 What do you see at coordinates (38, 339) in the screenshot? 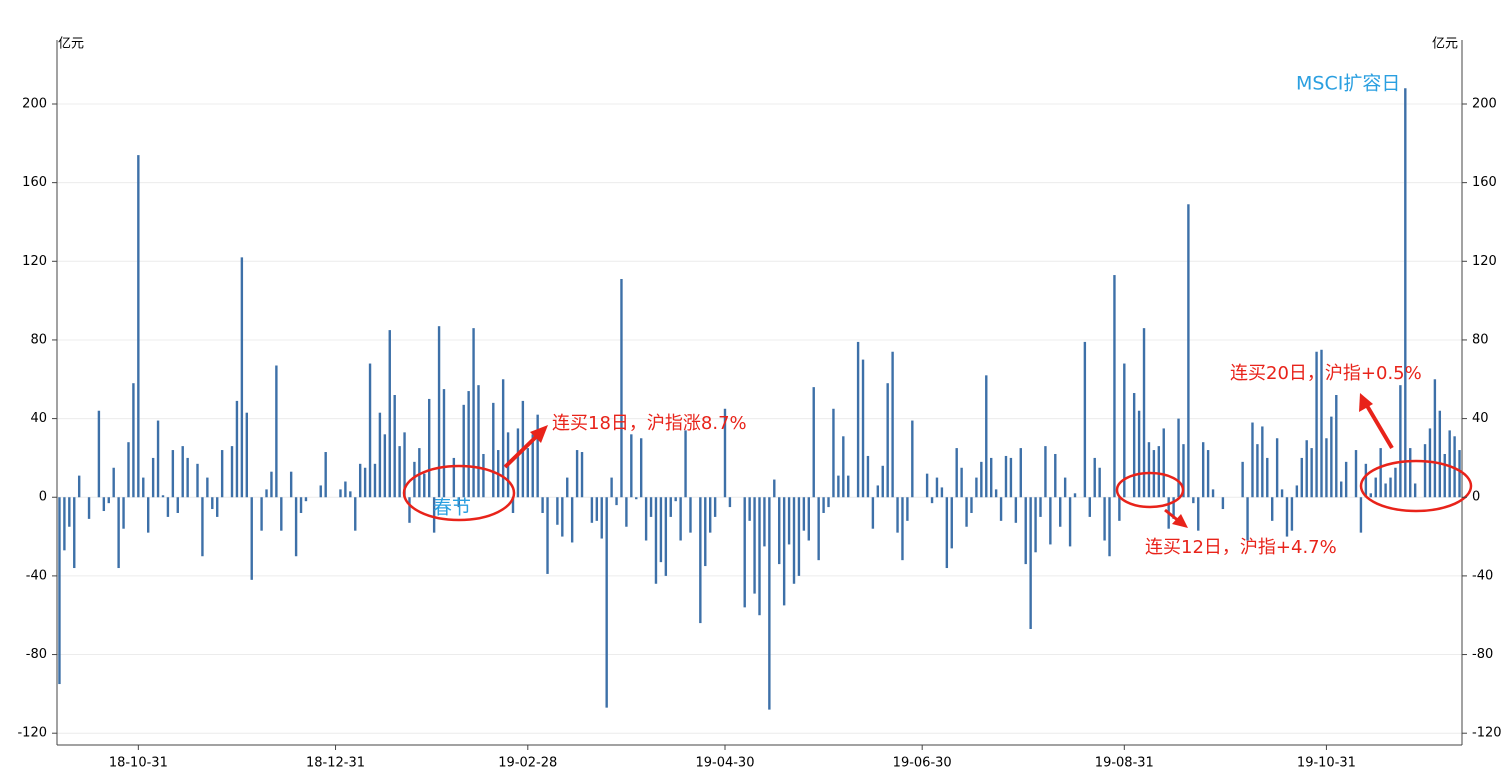
I see `y-tick-label: 80` at bounding box center [38, 339].